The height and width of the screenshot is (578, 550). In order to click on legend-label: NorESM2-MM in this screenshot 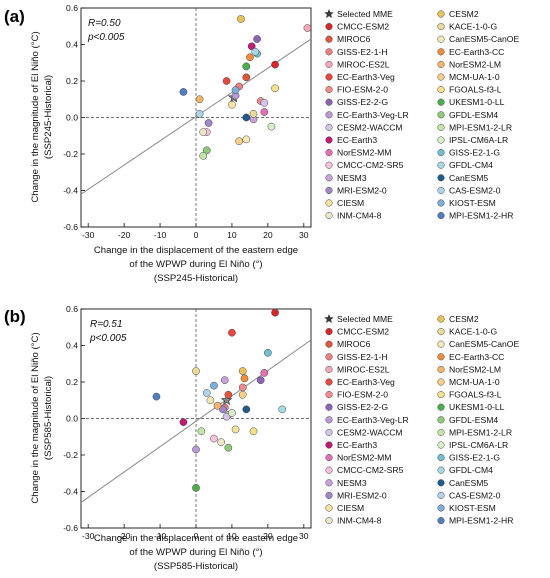, I will do `click(364, 458)`.